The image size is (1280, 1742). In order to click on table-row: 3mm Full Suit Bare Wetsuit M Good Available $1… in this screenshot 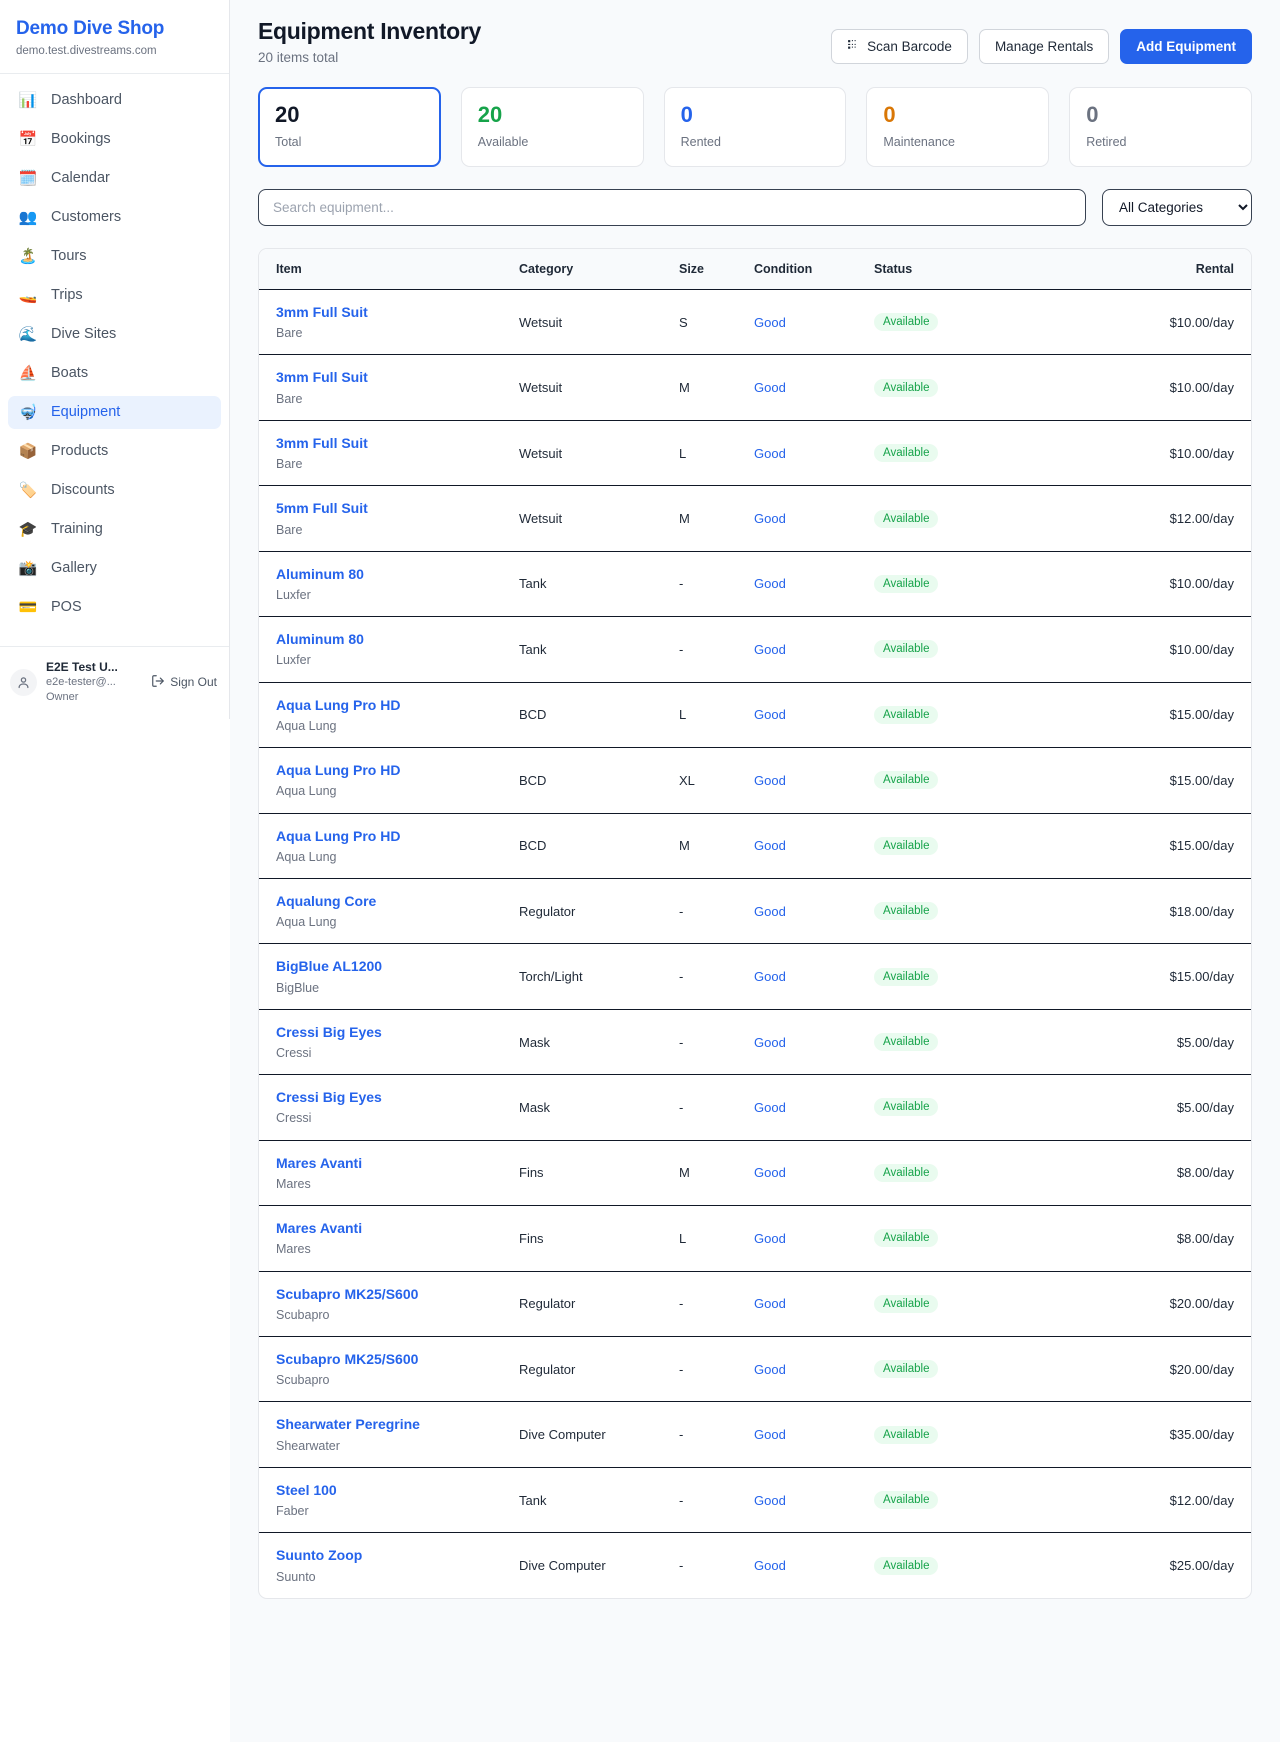, I will do `click(755, 387)`.